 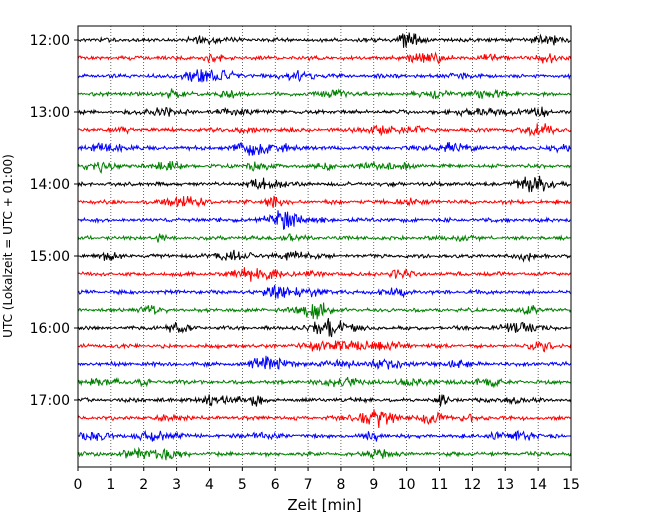 I want to click on x-tick-label: 11, so click(x=440, y=485).